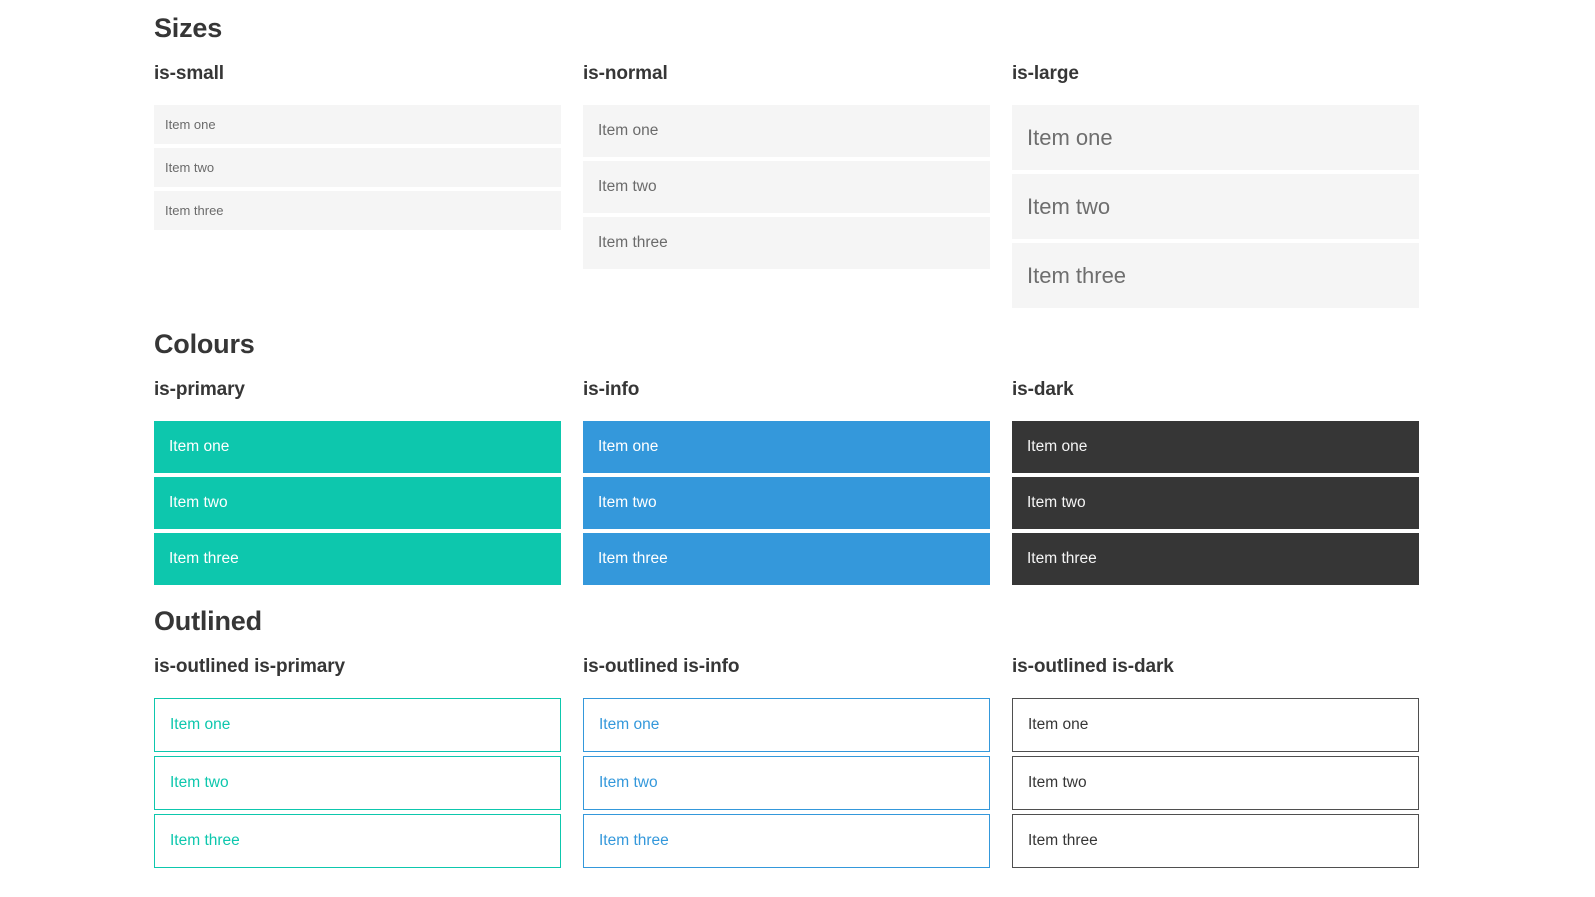  Describe the element at coordinates (189, 73) in the screenshot. I see `group-label-is-small: is-small` at that location.